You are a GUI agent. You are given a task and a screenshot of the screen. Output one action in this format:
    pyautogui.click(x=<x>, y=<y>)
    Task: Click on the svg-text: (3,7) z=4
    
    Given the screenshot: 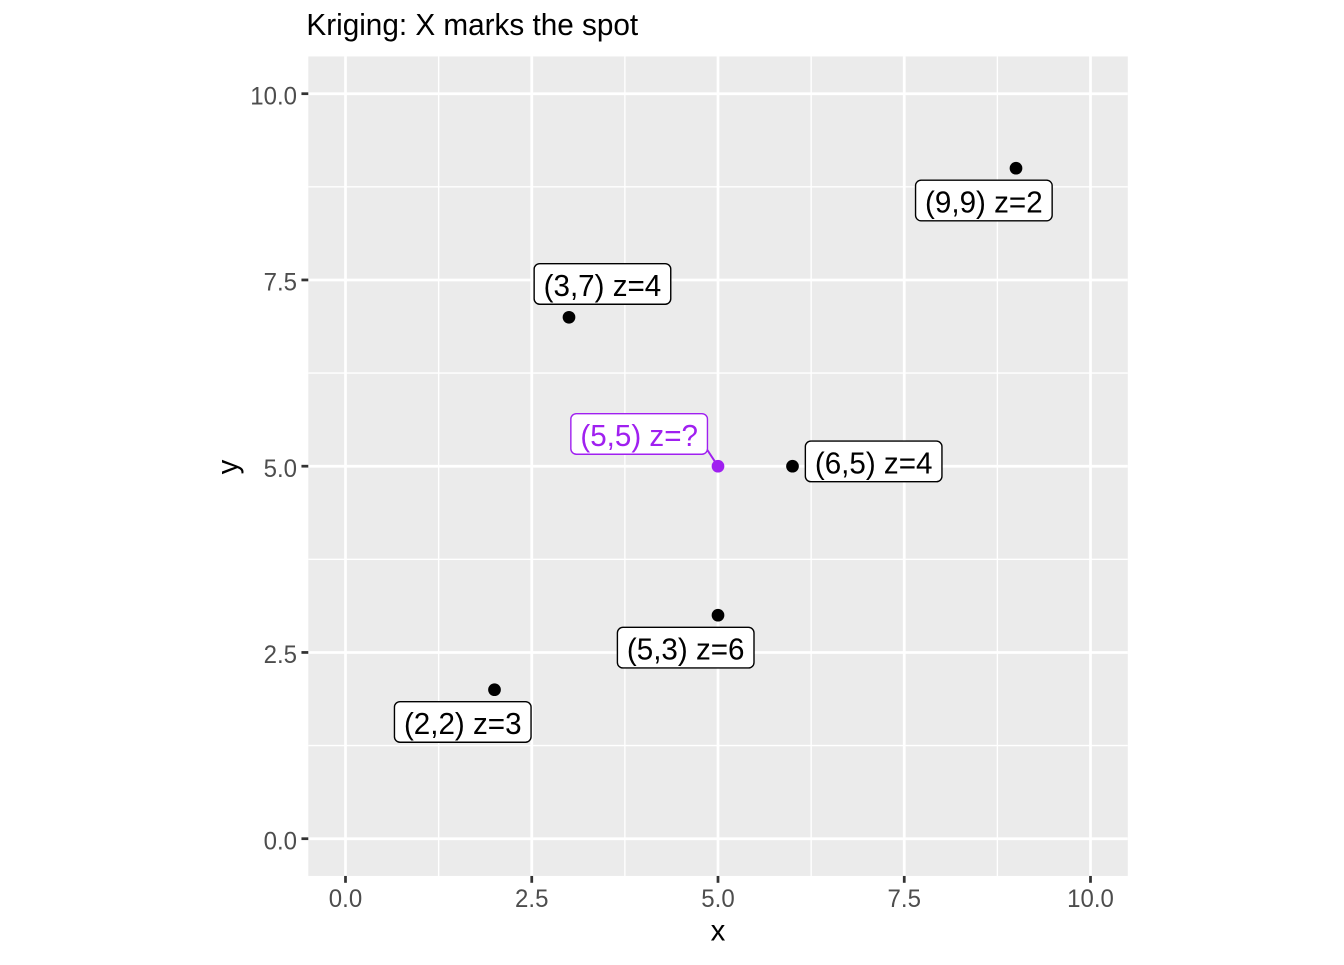 What is the action you would take?
    pyautogui.click(x=603, y=285)
    